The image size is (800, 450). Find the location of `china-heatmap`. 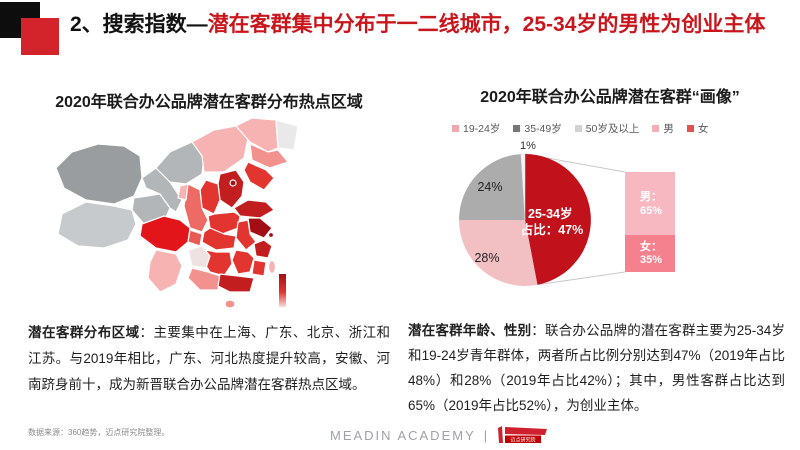

china-heatmap is located at coordinates (183, 217).